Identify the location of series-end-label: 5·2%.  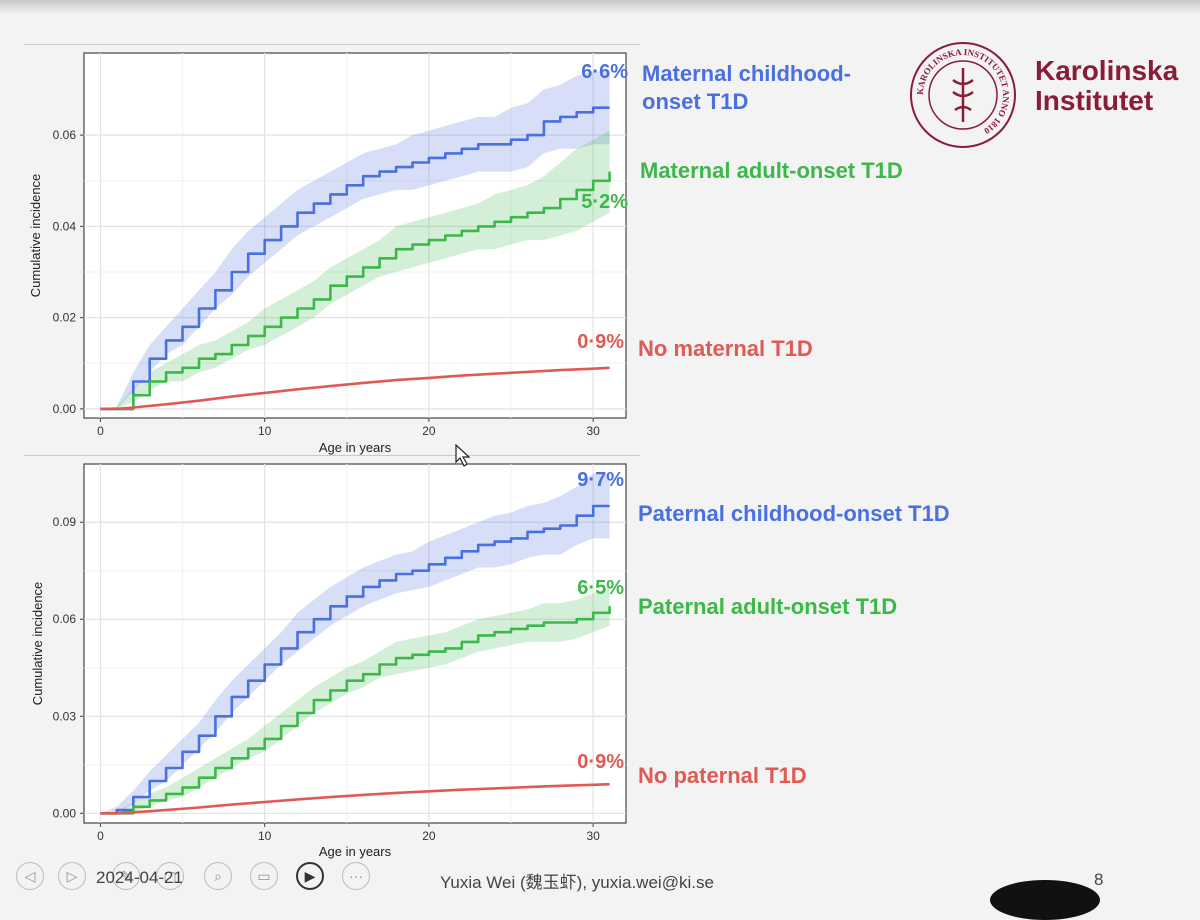
(604, 202).